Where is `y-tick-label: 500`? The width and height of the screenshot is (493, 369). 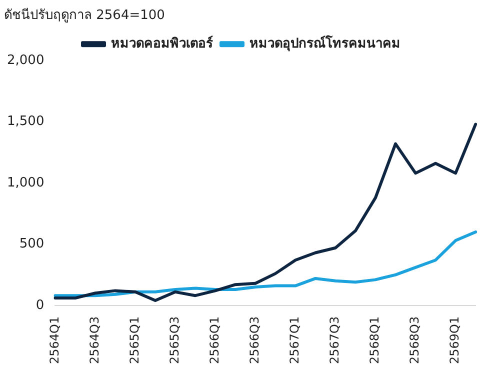
y-tick-label: 500 is located at coordinates (31, 244).